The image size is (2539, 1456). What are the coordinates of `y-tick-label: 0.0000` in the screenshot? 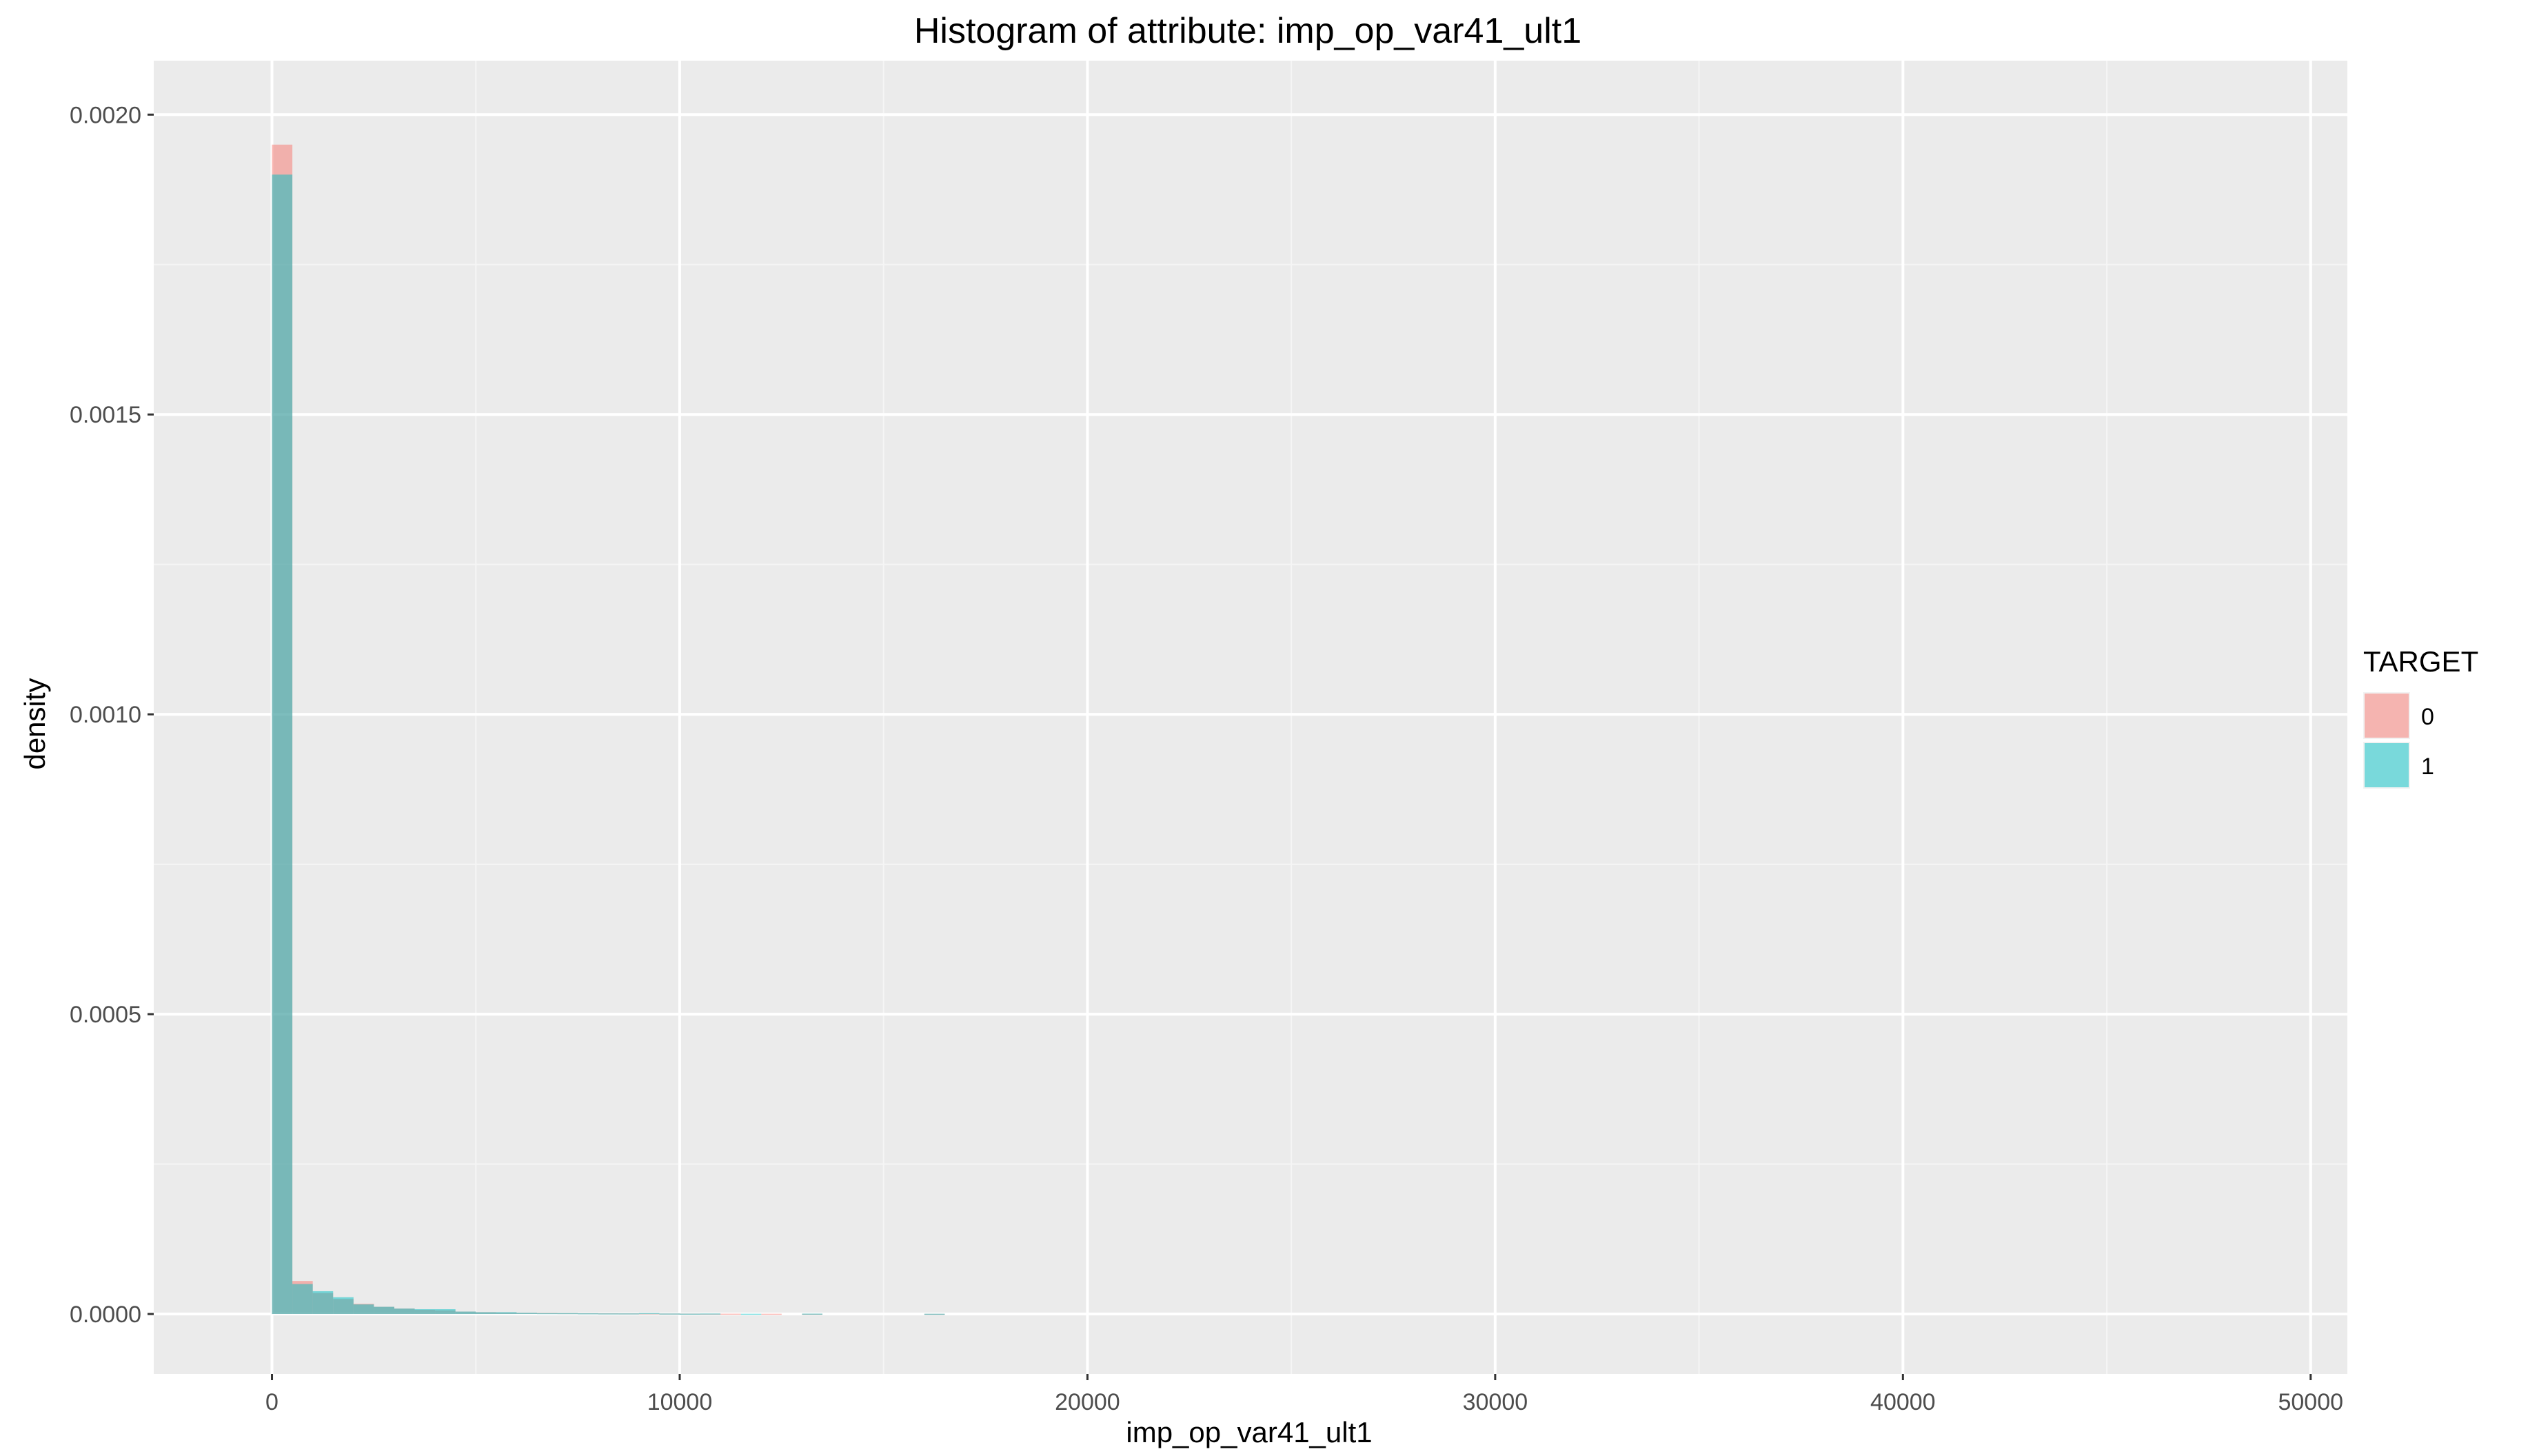 It's located at (105, 1315).